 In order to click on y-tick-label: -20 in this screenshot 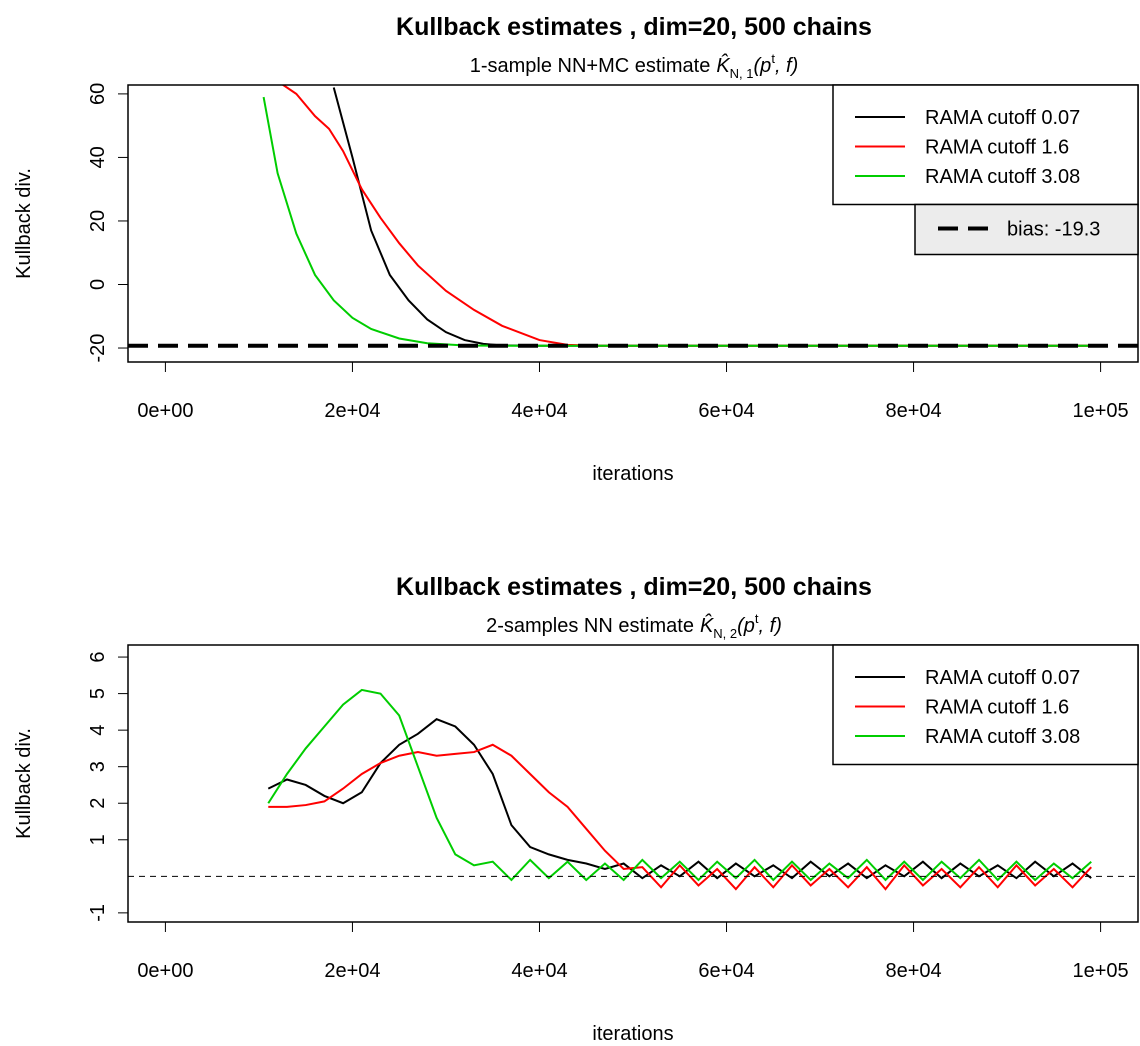, I will do `click(98, 348)`.